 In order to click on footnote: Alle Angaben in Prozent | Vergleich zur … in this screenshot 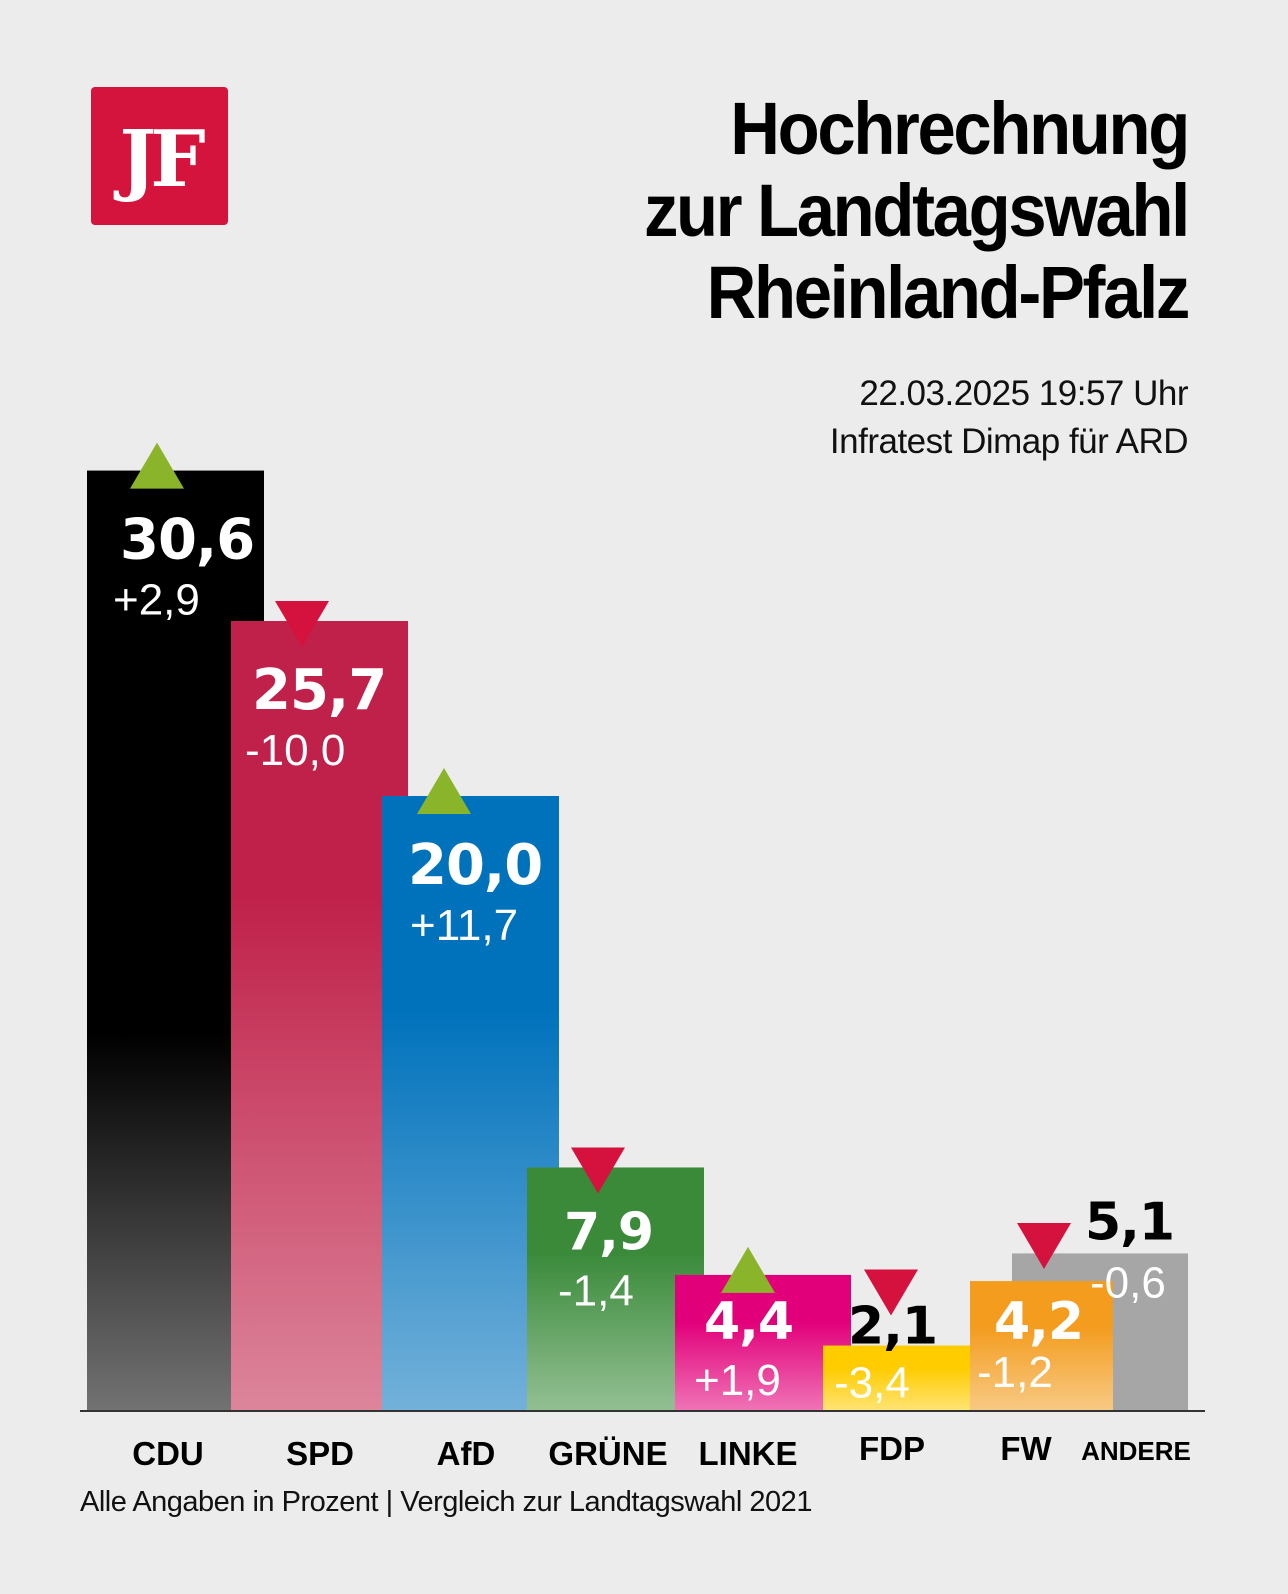, I will do `click(446, 1502)`.